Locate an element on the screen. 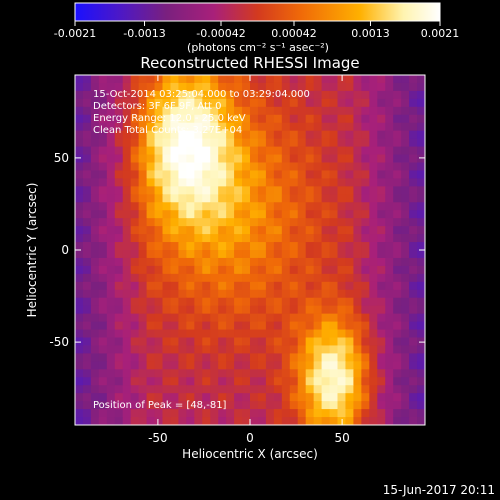 This screenshot has width=500, height=500. colorbar-frame is located at coordinates (257, 12).